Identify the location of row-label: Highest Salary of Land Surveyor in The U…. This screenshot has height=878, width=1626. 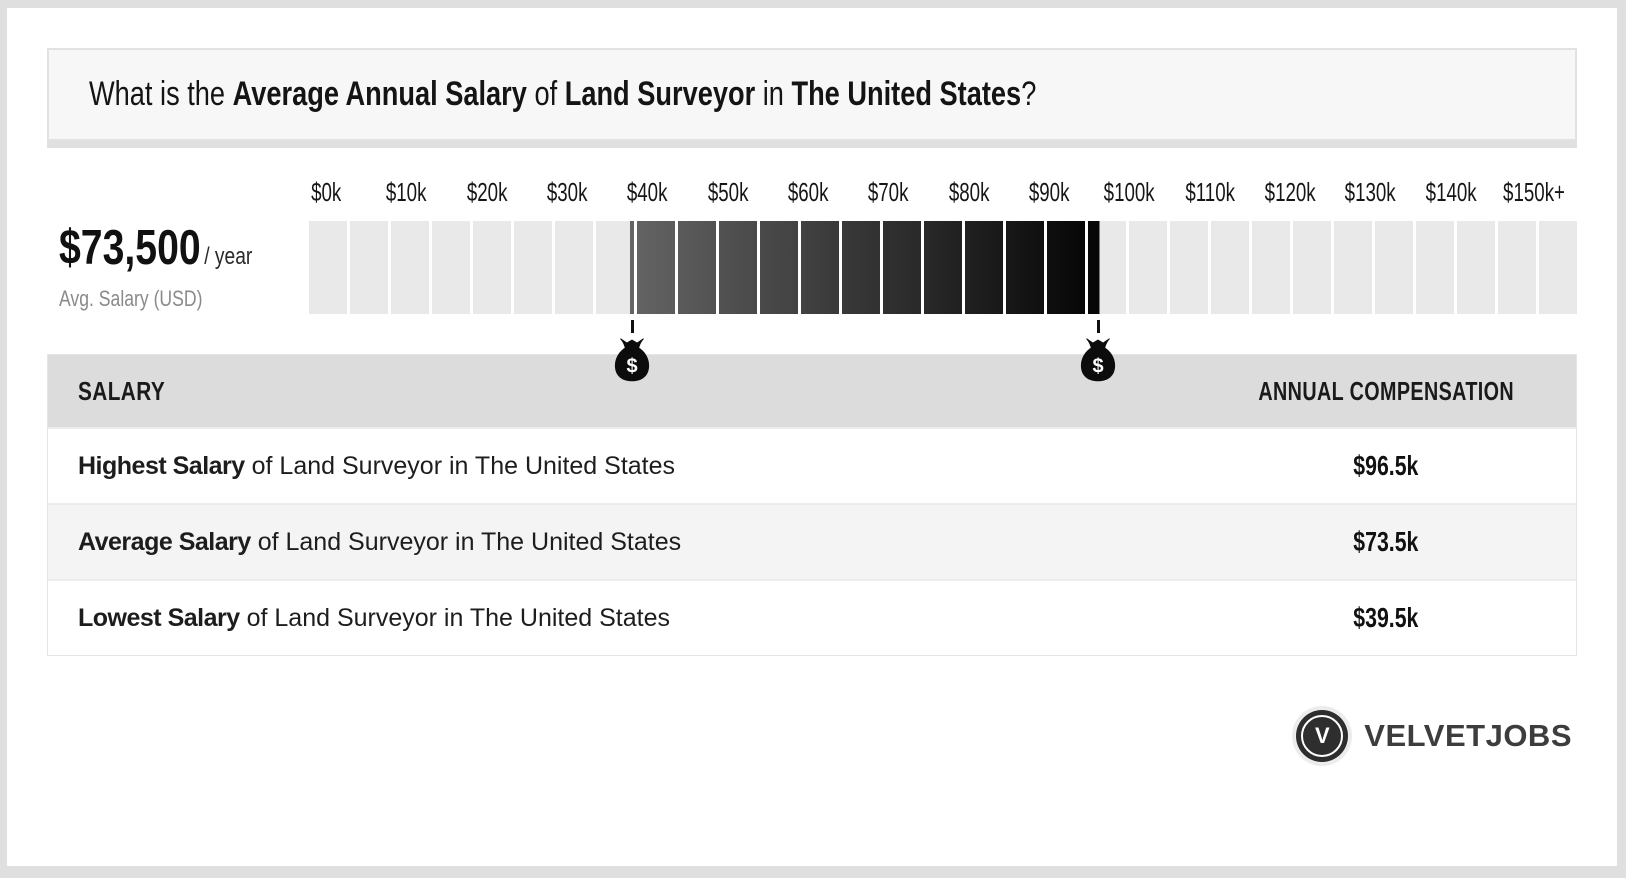
(622, 466).